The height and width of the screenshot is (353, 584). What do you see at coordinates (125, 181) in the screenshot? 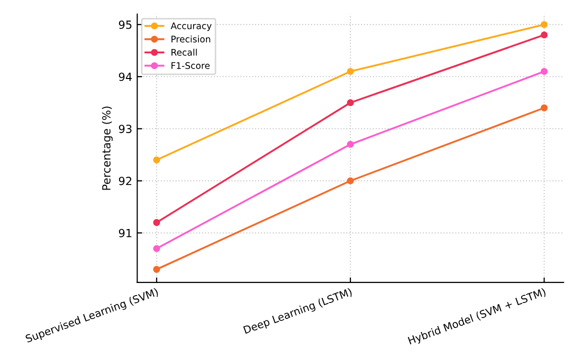
I see `y-tick-label: 92` at bounding box center [125, 181].